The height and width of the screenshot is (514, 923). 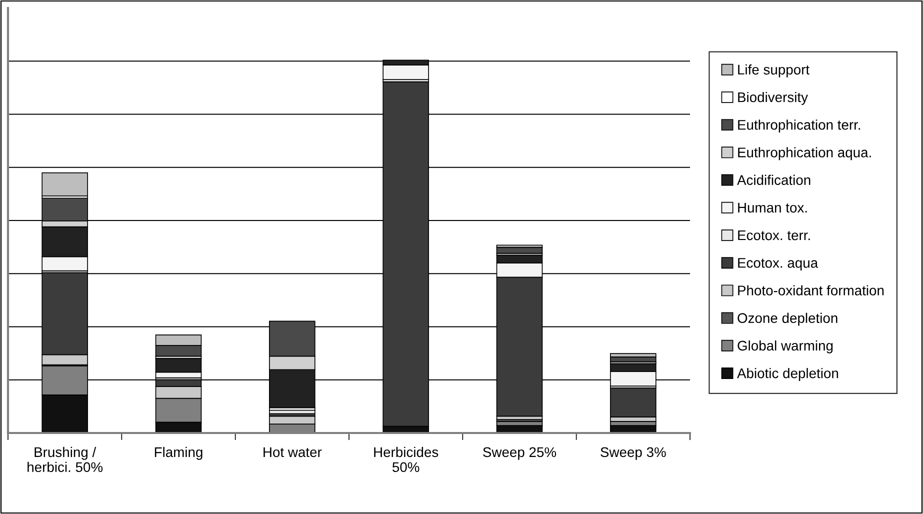 I want to click on legend-label: Life support, so click(x=774, y=71).